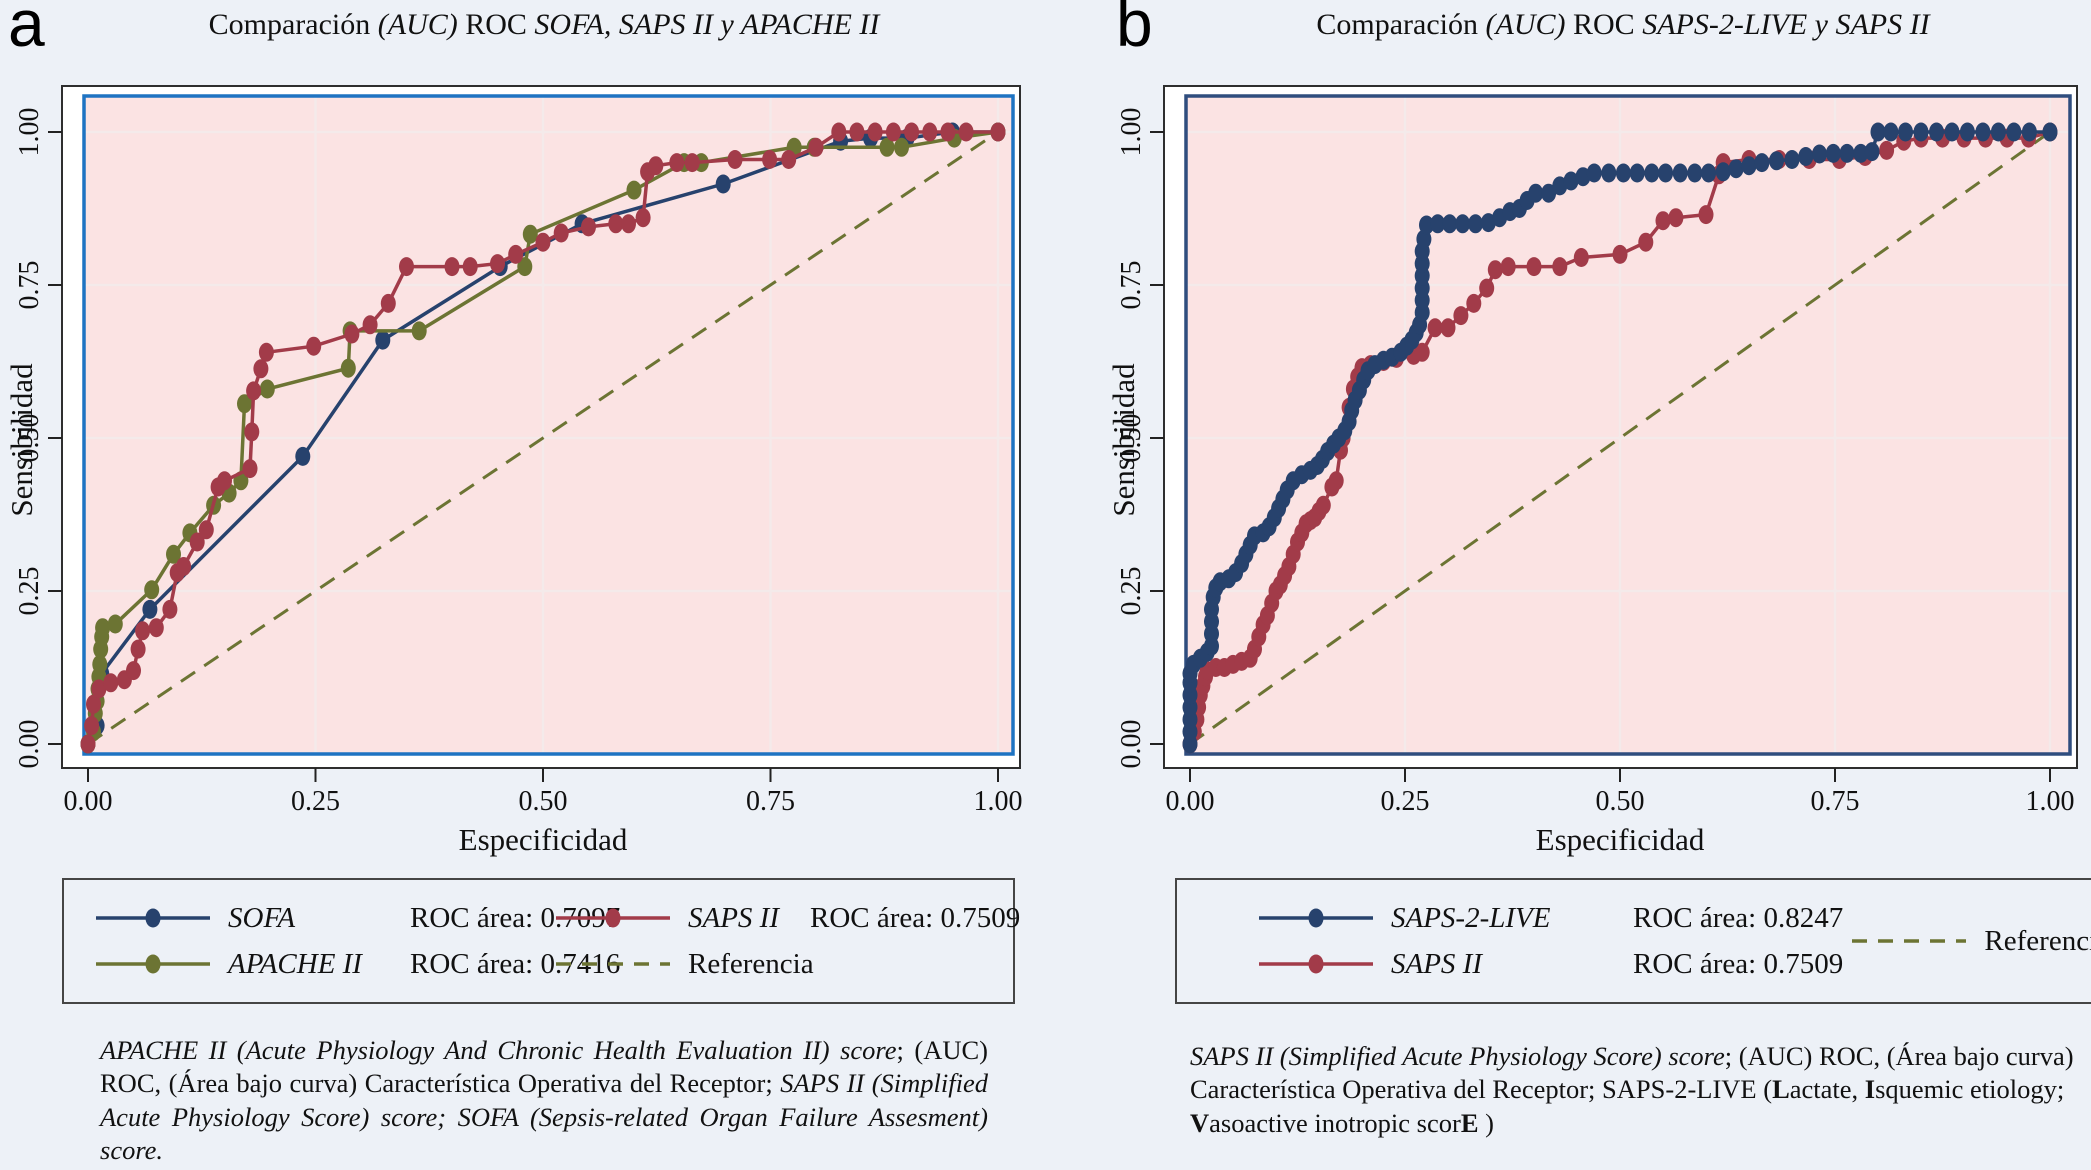 The width and height of the screenshot is (2091, 1170). I want to click on footnote-segment: I, so click(1870, 1089).